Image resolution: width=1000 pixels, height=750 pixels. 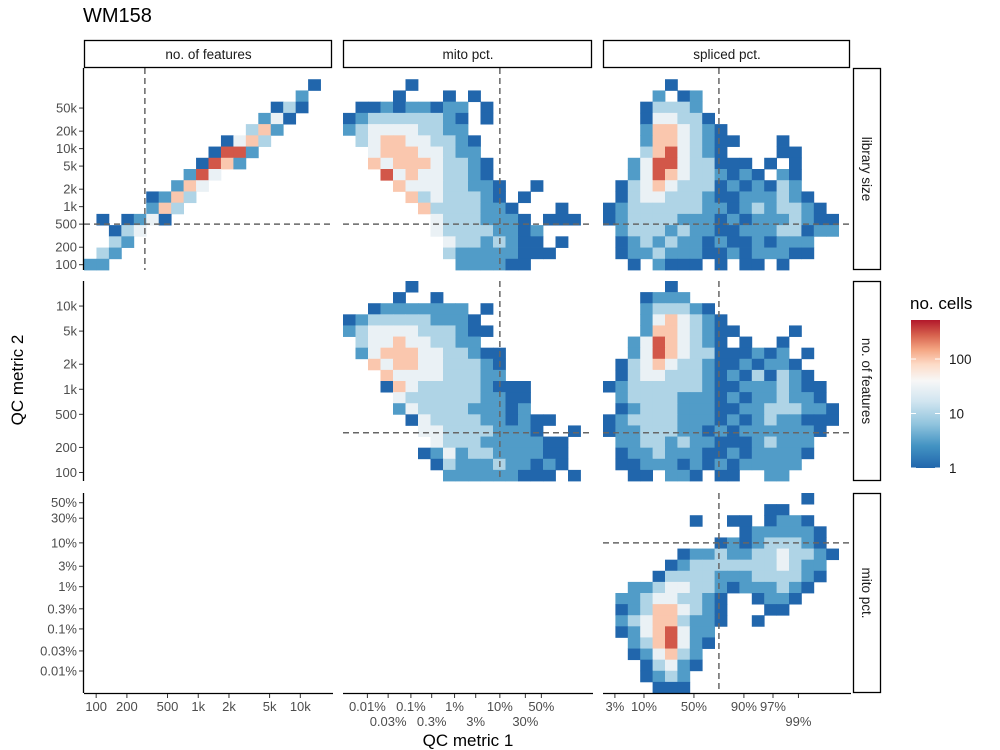 What do you see at coordinates (941, 303) in the screenshot?
I see `legend-title: no. cells` at bounding box center [941, 303].